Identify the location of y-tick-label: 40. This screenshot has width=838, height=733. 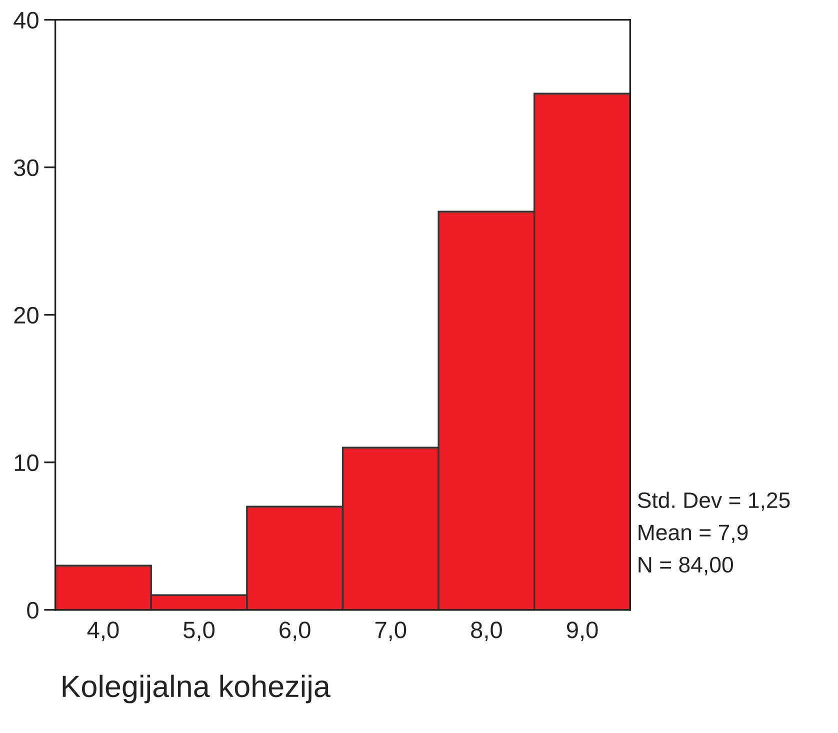
(26, 20).